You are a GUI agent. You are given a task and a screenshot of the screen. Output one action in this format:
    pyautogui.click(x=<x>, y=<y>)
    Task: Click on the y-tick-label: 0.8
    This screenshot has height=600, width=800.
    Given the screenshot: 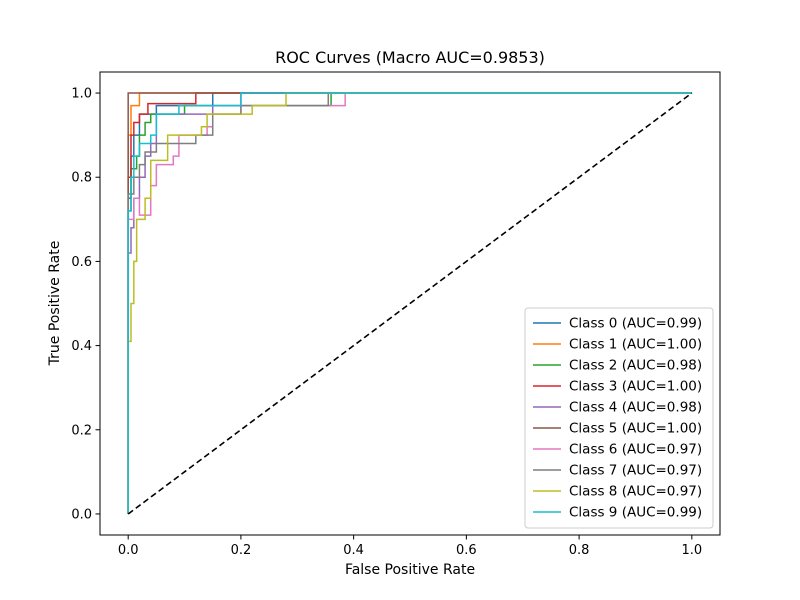 What is the action you would take?
    pyautogui.click(x=81, y=178)
    